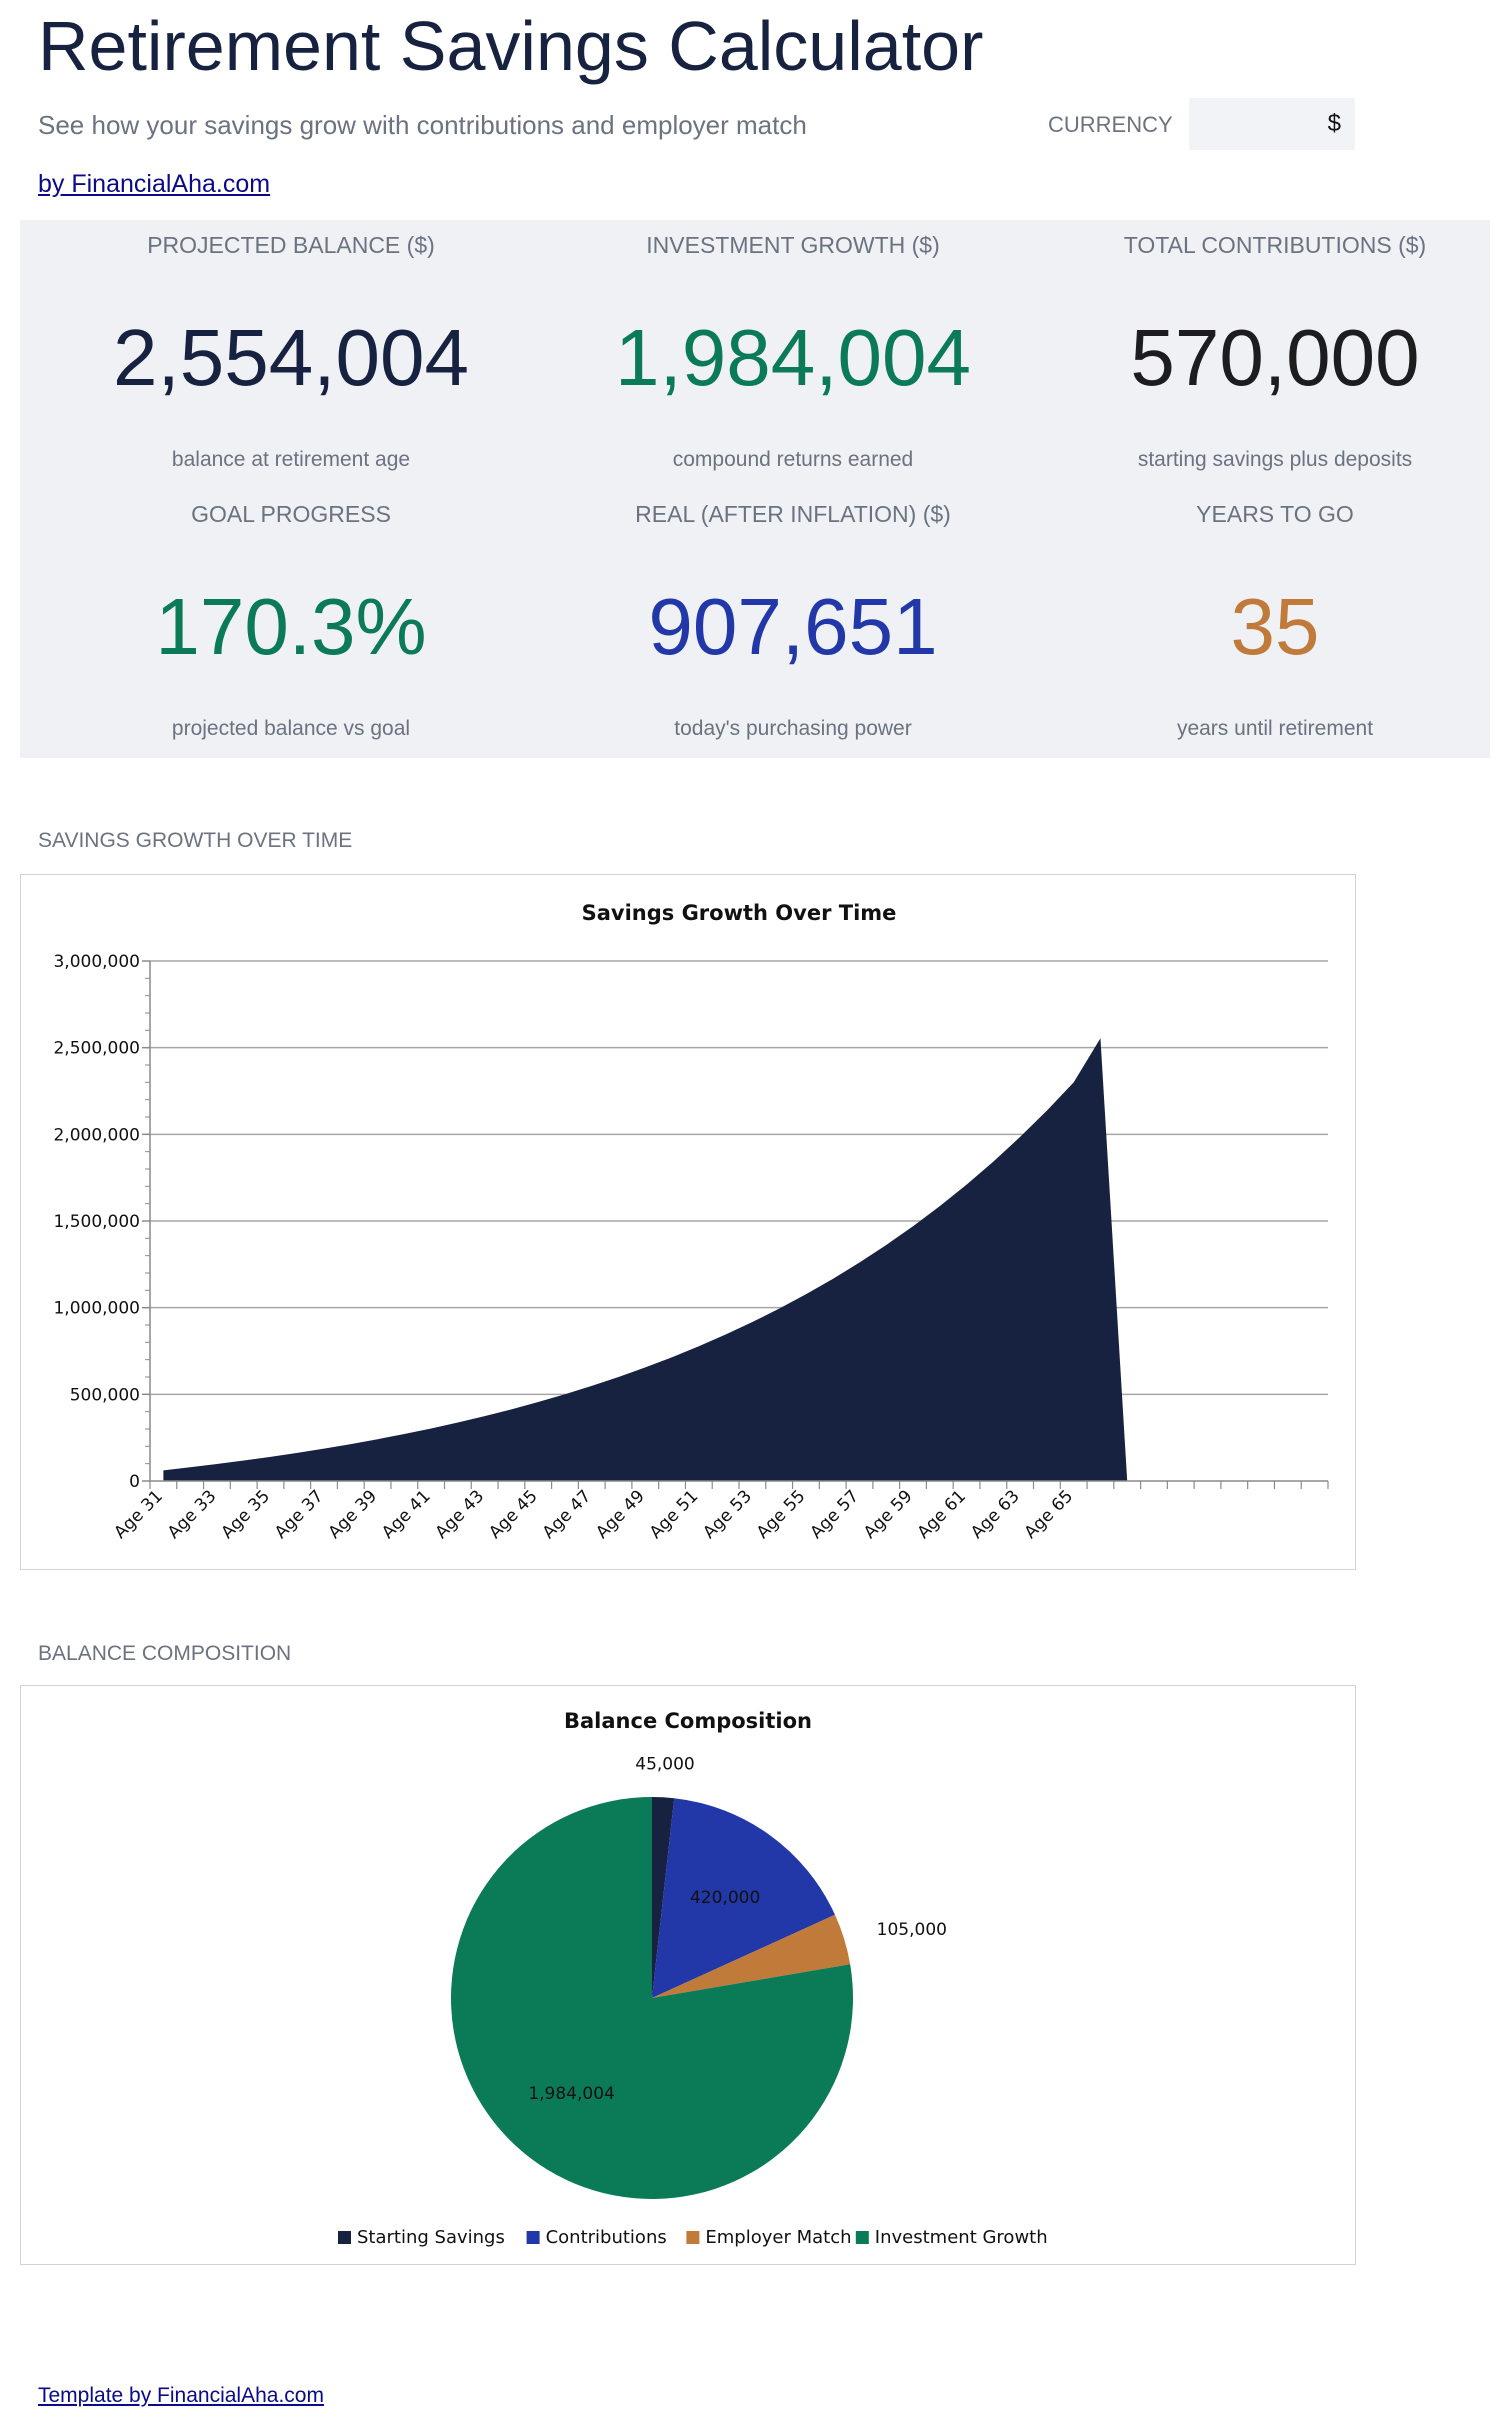 The width and height of the screenshot is (1505, 2422). What do you see at coordinates (664, 1764) in the screenshot?
I see `pie-data-label: 45,000` at bounding box center [664, 1764].